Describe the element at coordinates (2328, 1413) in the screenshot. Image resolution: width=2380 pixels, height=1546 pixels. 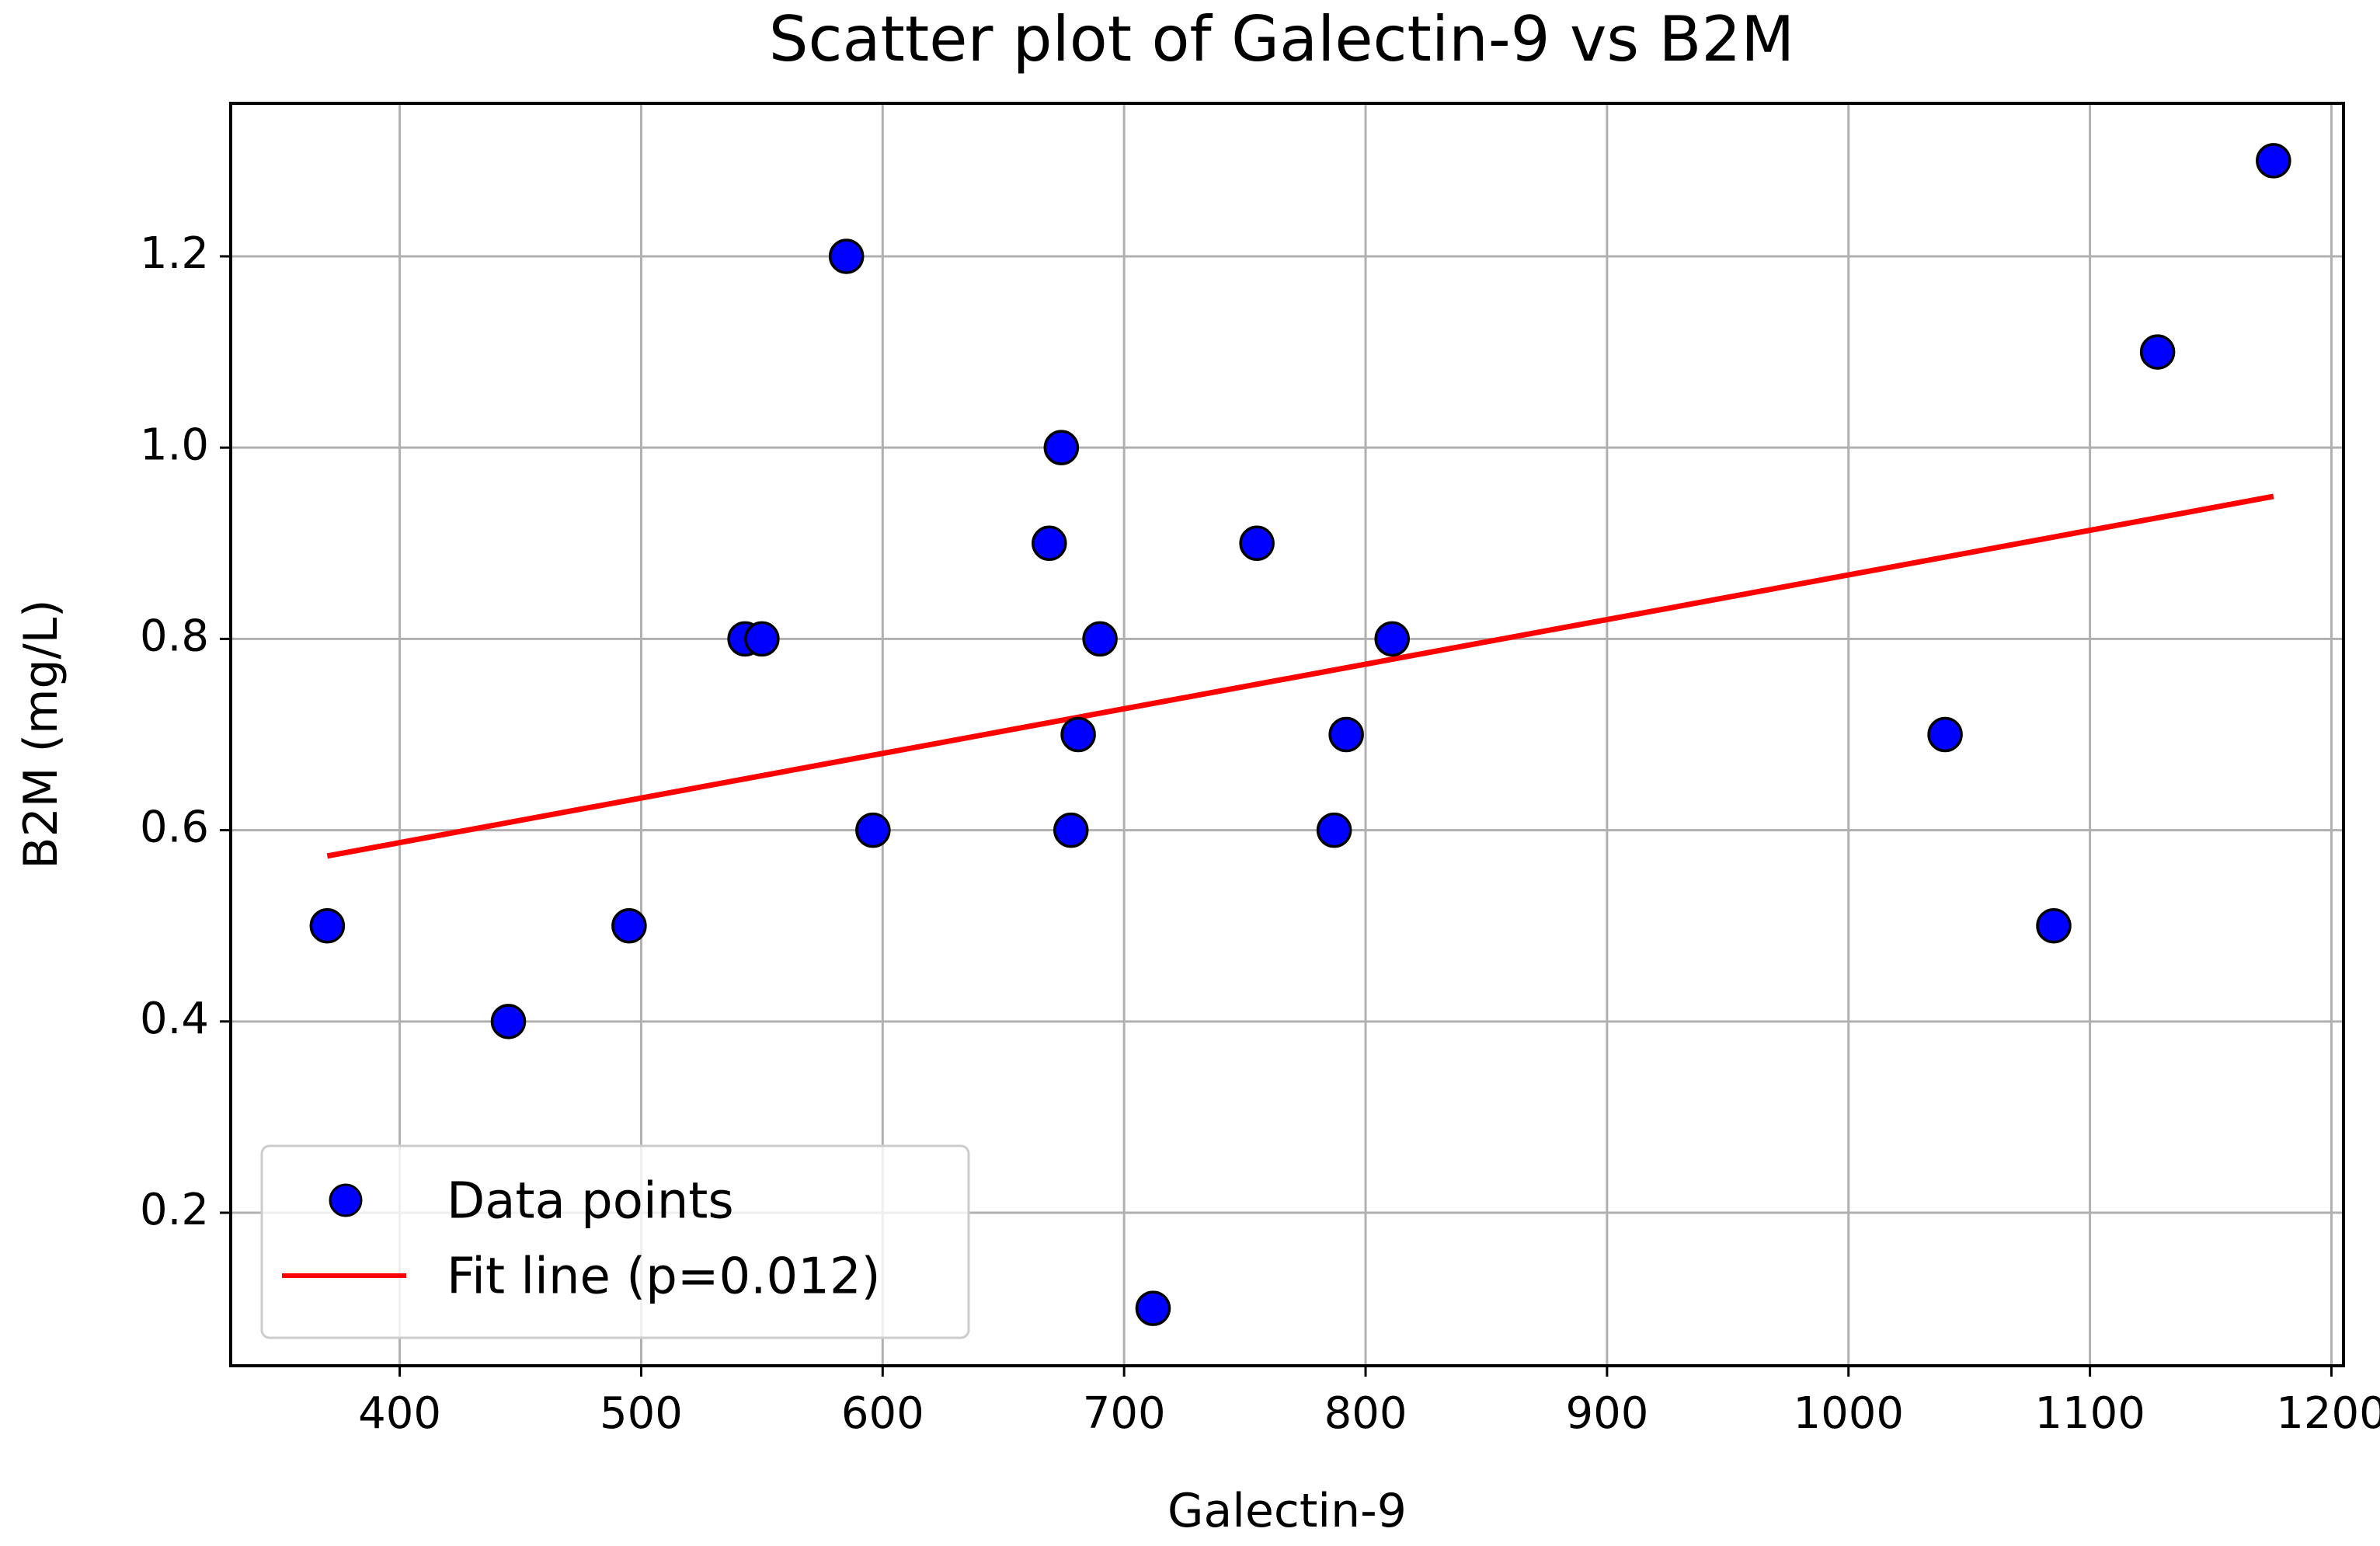
I see `x-tick-label: 1200` at that location.